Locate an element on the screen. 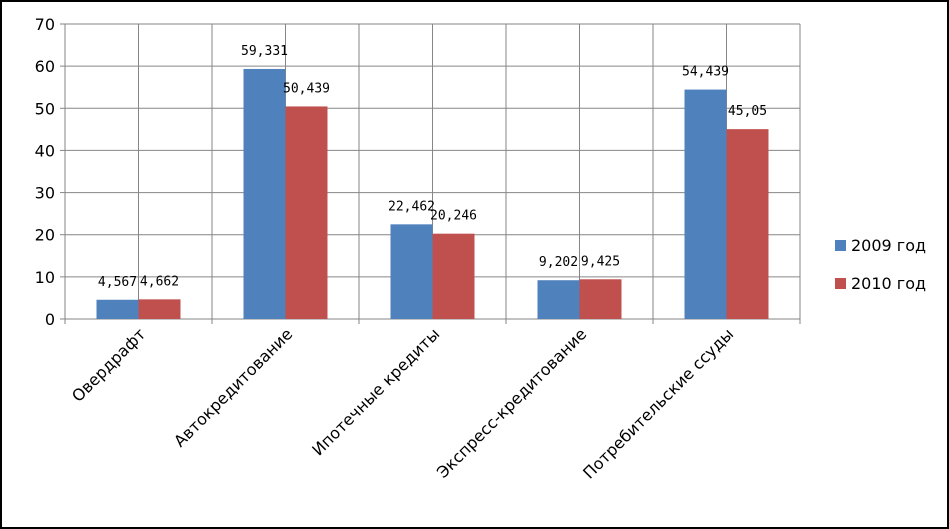 The width and height of the screenshot is (949, 529). y-tick-label: 50 is located at coordinates (45, 108).